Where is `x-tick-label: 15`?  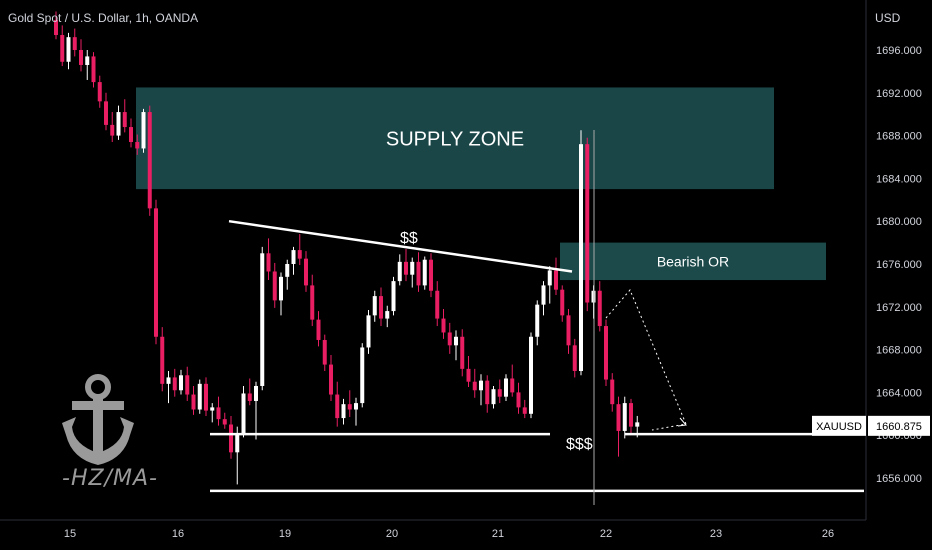 x-tick-label: 15 is located at coordinates (70, 534).